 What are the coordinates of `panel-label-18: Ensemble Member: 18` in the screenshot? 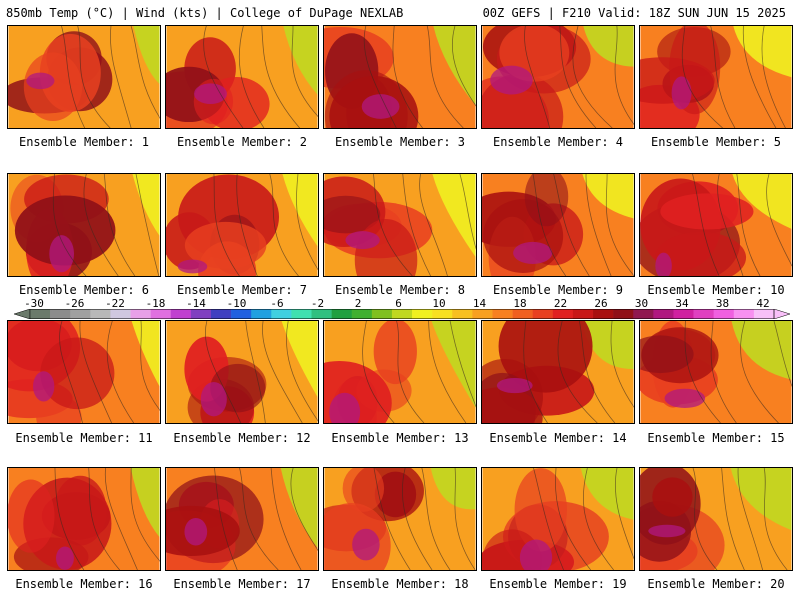 It's located at (400, 584).